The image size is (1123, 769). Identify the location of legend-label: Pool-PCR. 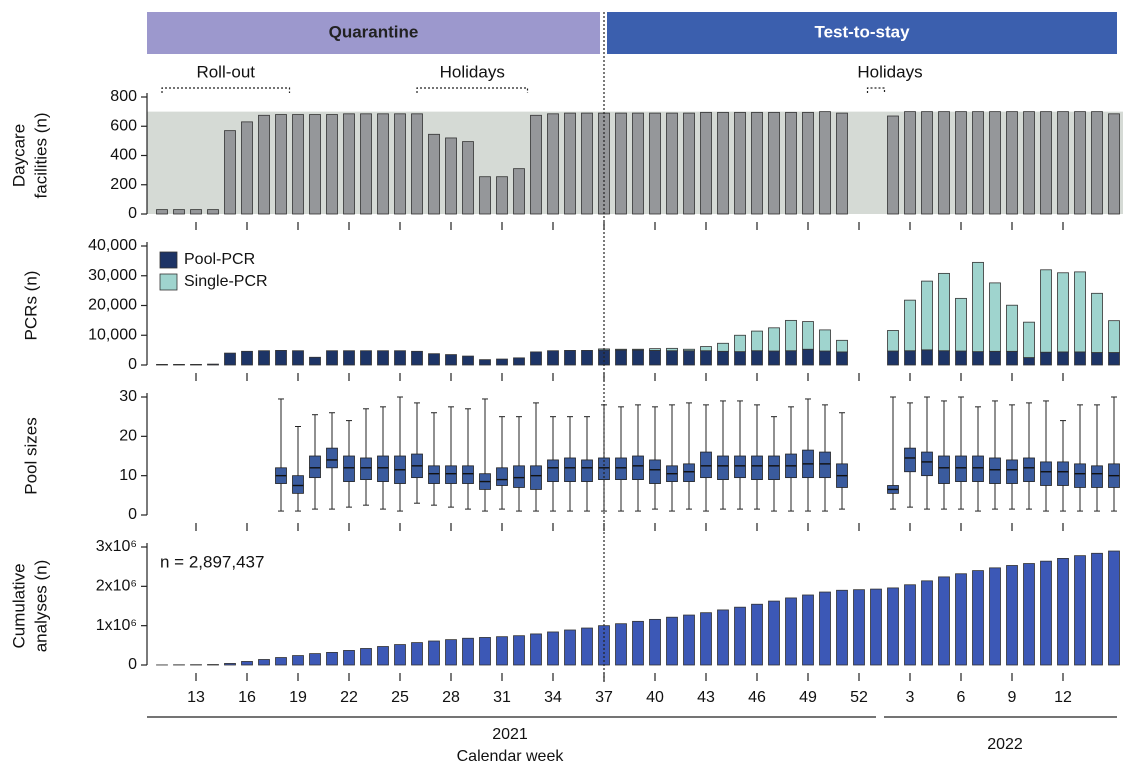
(219, 259).